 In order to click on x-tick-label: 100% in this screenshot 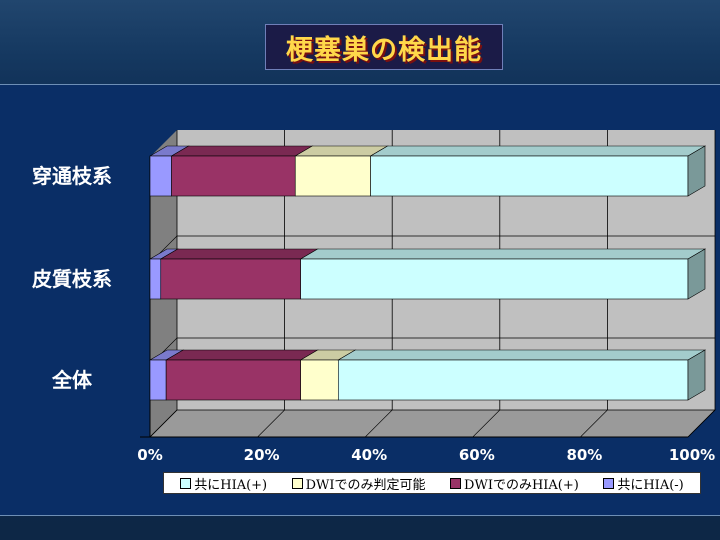, I will do `click(692, 455)`.